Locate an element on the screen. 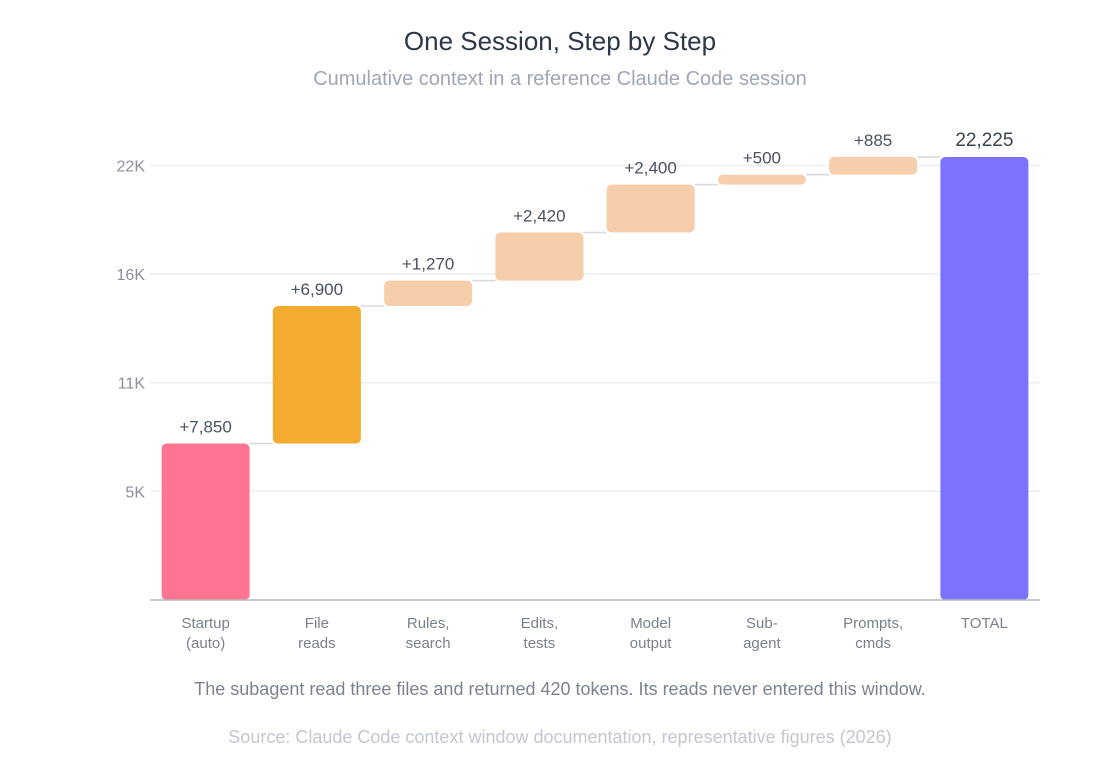 The width and height of the screenshot is (1120, 760). data-label: +1,270 is located at coordinates (428, 264).